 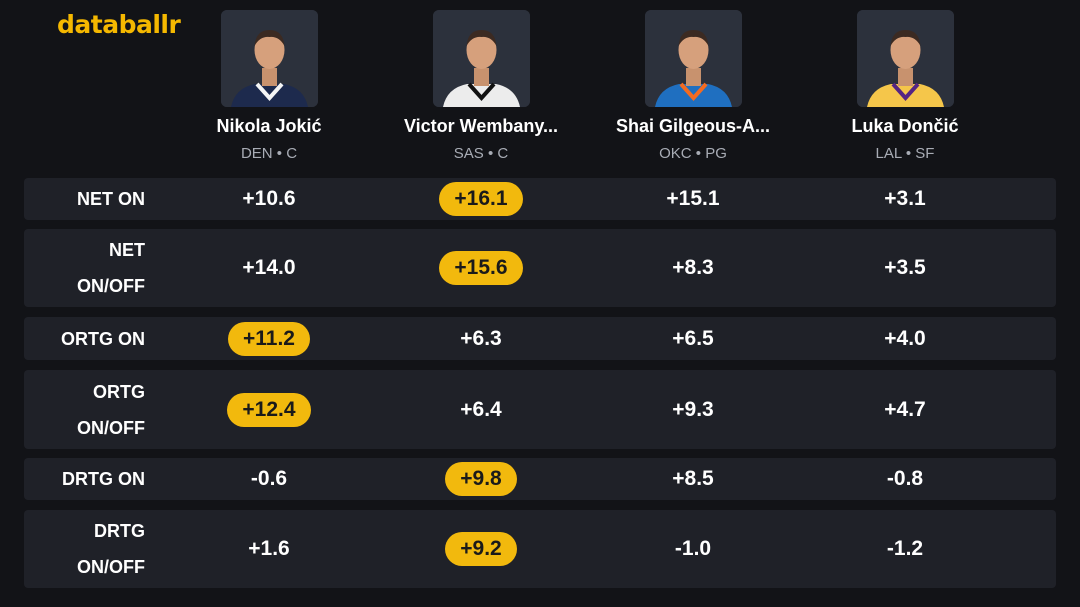 I want to click on stat-row: DRTG ON/OFF +1.6 +9.2 -1.0 -1.2, so click(x=540, y=549).